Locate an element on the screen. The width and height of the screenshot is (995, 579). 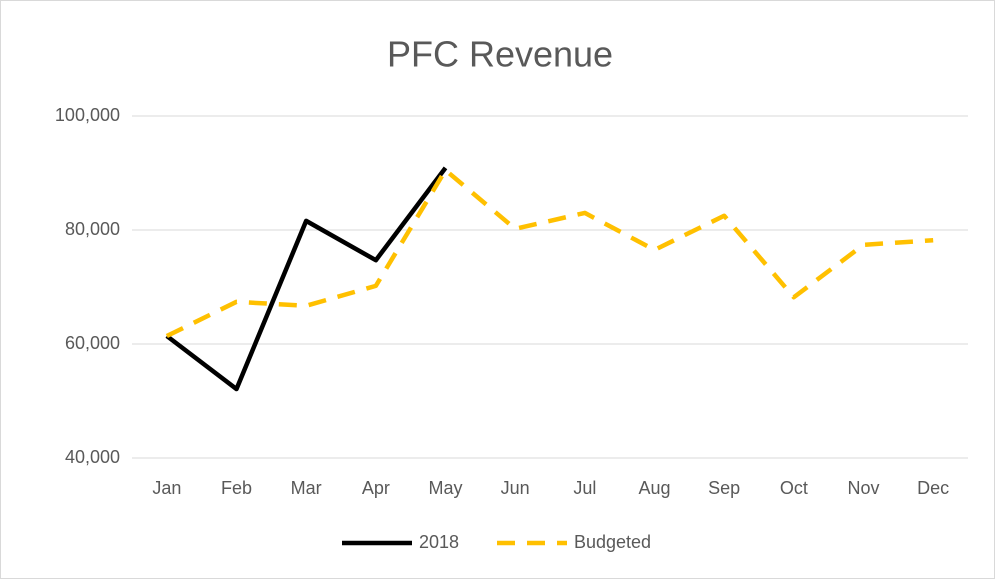
x-tick-label: Jan is located at coordinates (166, 488).